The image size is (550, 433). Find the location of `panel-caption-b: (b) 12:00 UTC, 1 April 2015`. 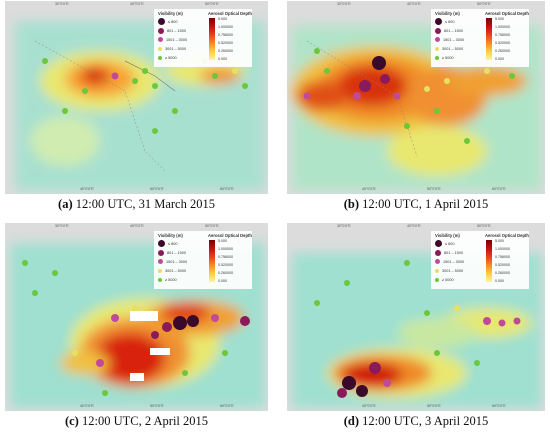

panel-caption-b: (b) 12:00 UTC, 1 April 2015 is located at coordinates (416, 204).